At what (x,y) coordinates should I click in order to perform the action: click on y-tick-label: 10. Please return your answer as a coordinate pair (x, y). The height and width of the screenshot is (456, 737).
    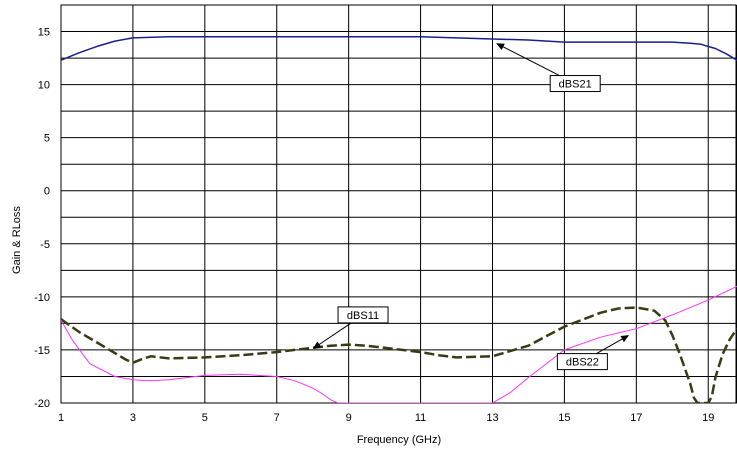
    Looking at the image, I should click on (44, 86).